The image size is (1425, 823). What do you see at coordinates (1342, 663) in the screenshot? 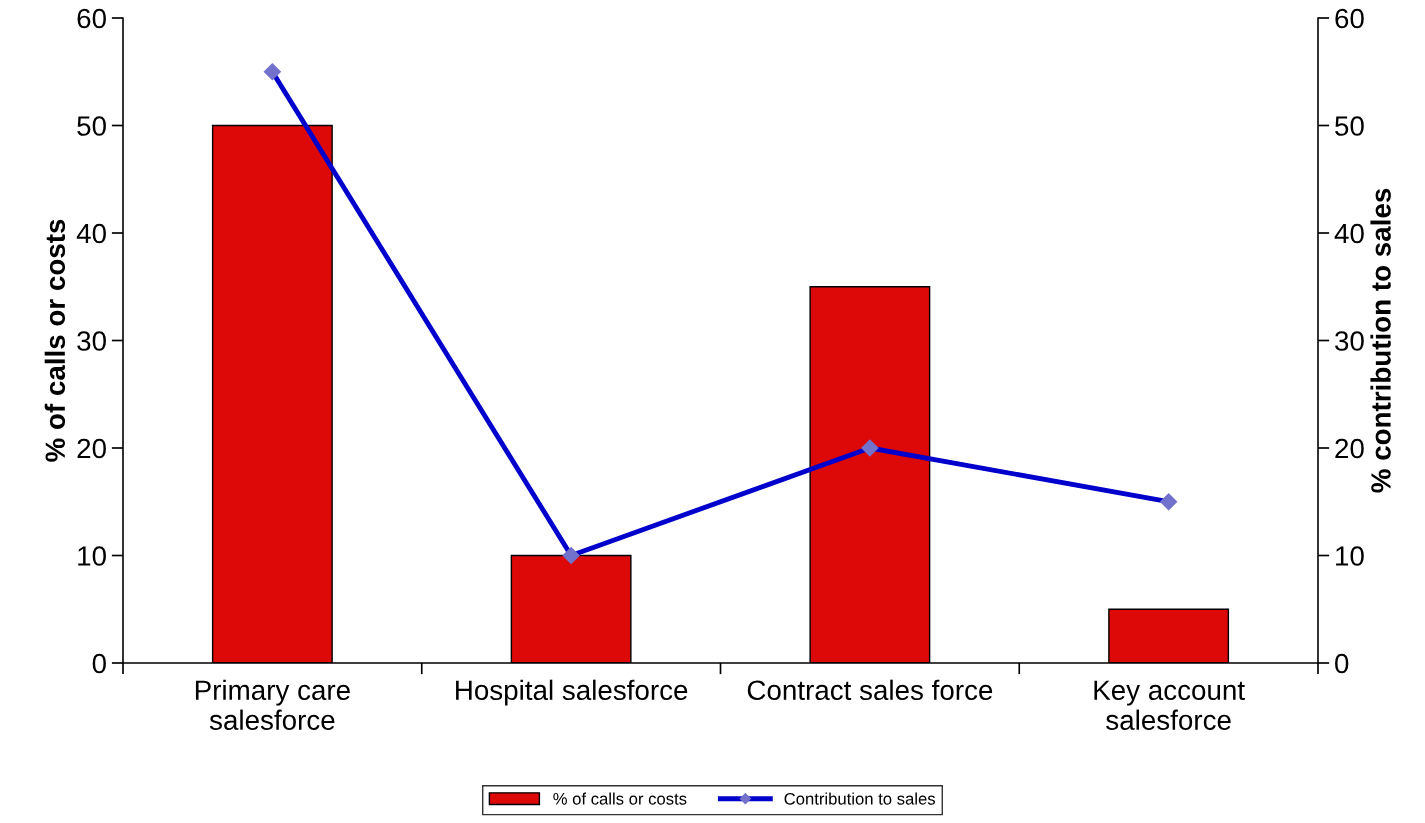
I see `y2-tick-label: 0` at bounding box center [1342, 663].